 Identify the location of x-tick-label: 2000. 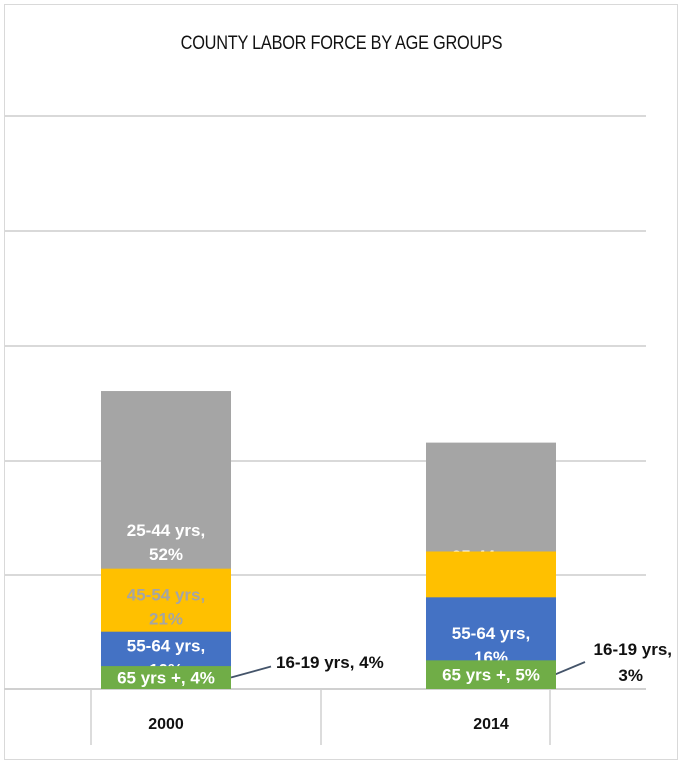
(166, 724).